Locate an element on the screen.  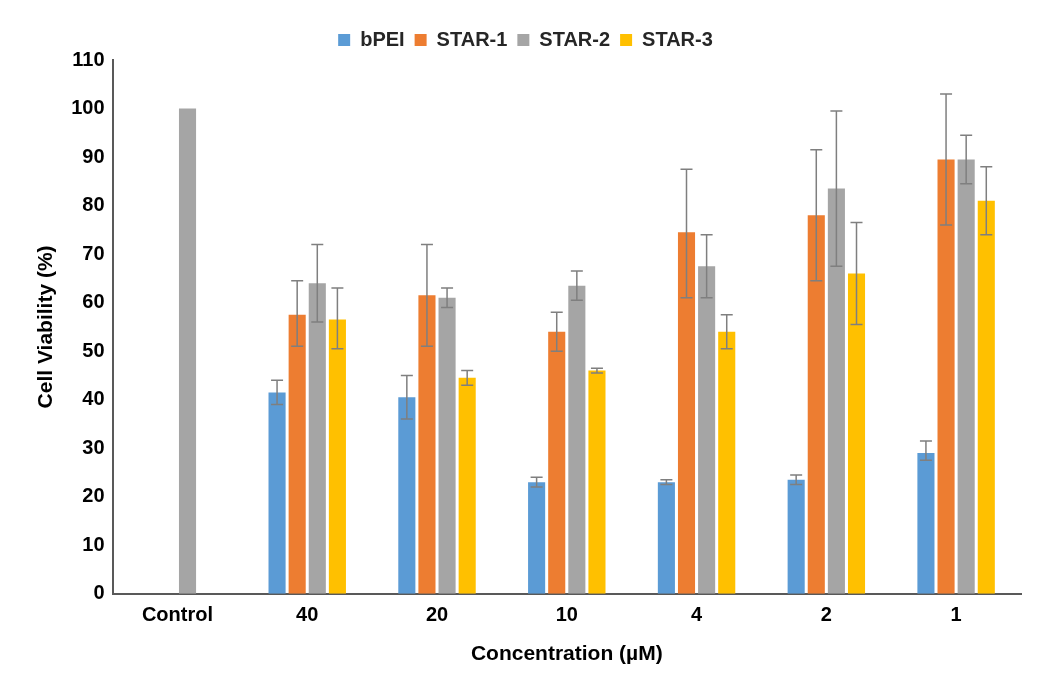
x-tick-label: 40 is located at coordinates (307, 614).